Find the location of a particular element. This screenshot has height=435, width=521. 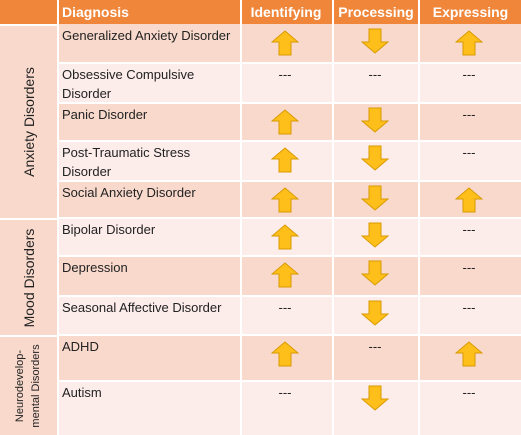

arrow-down-shape-panic-disorder-processing is located at coordinates (375, 120).